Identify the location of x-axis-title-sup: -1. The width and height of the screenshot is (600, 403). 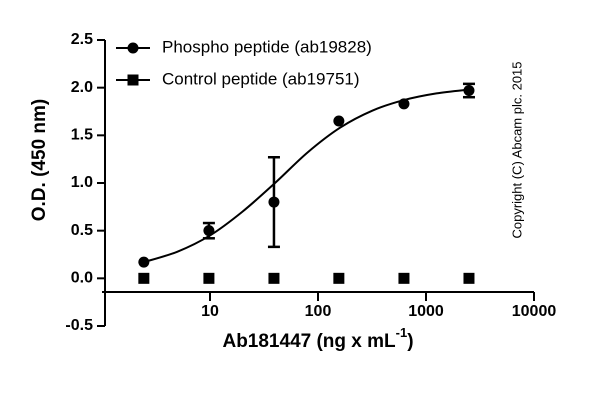
(402, 332).